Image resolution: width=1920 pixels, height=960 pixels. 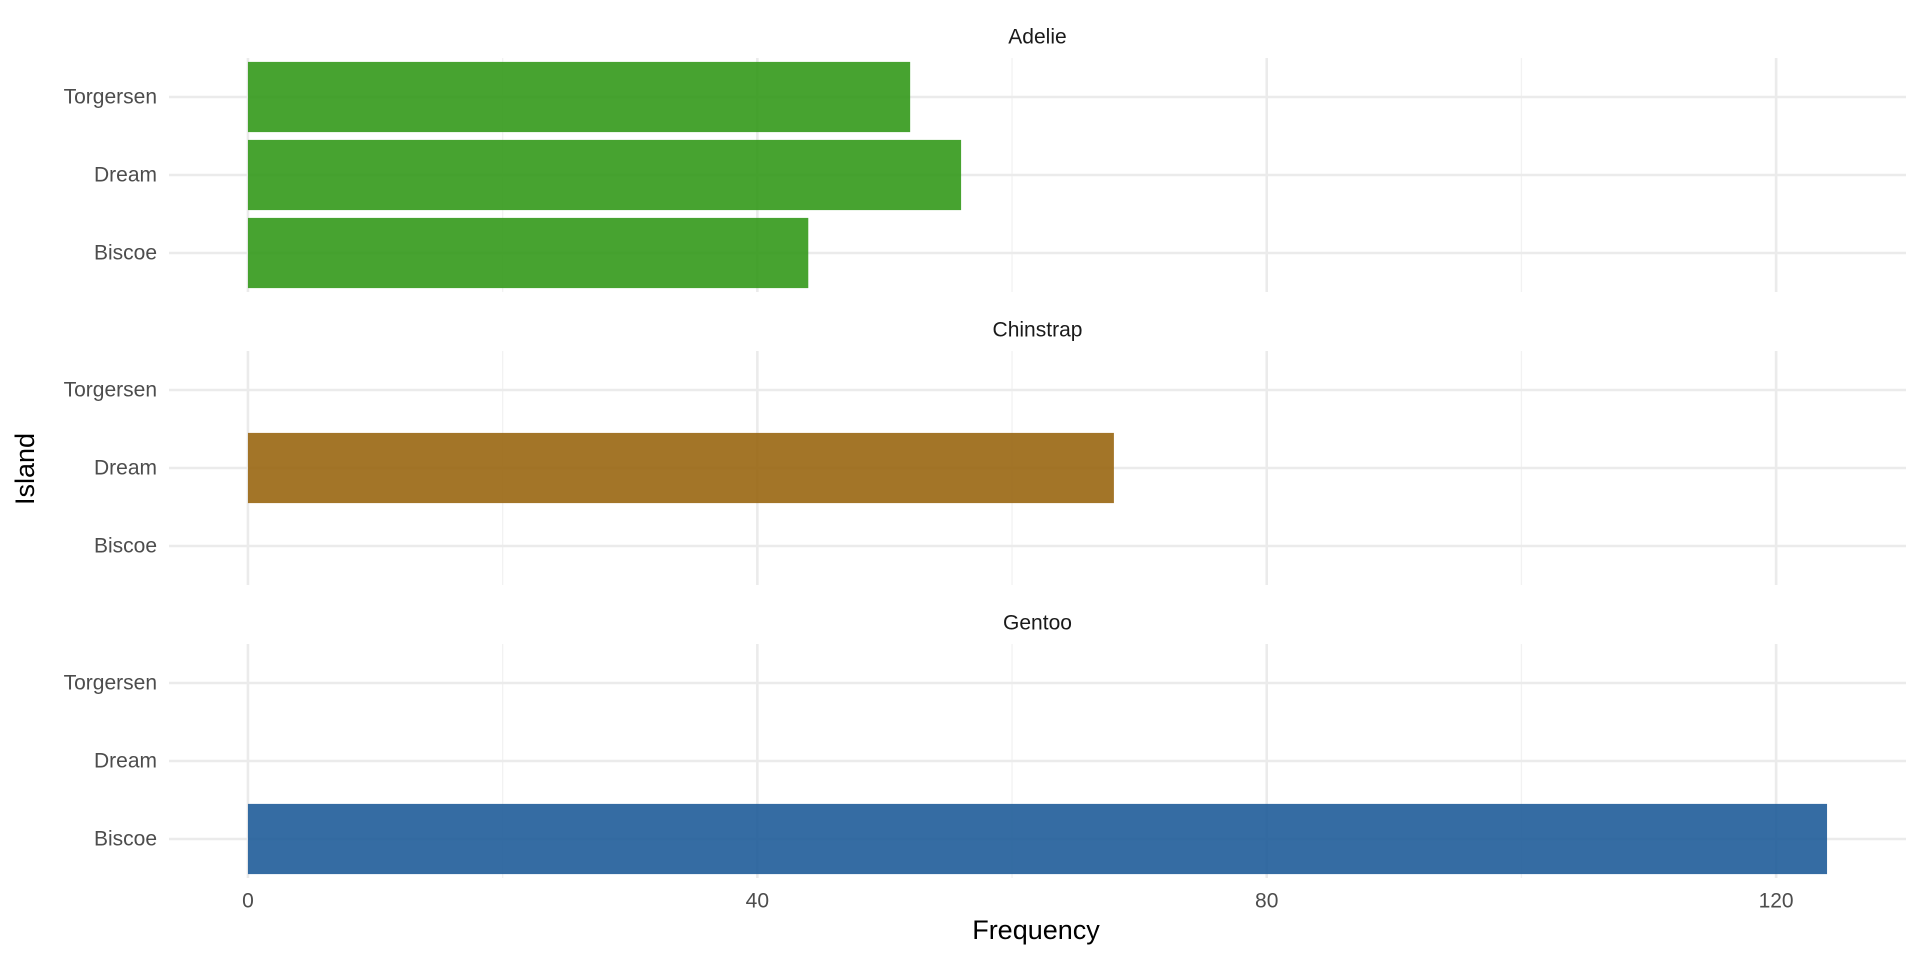 I want to click on facet-title-adelie: Adelie, so click(x=1037, y=37).